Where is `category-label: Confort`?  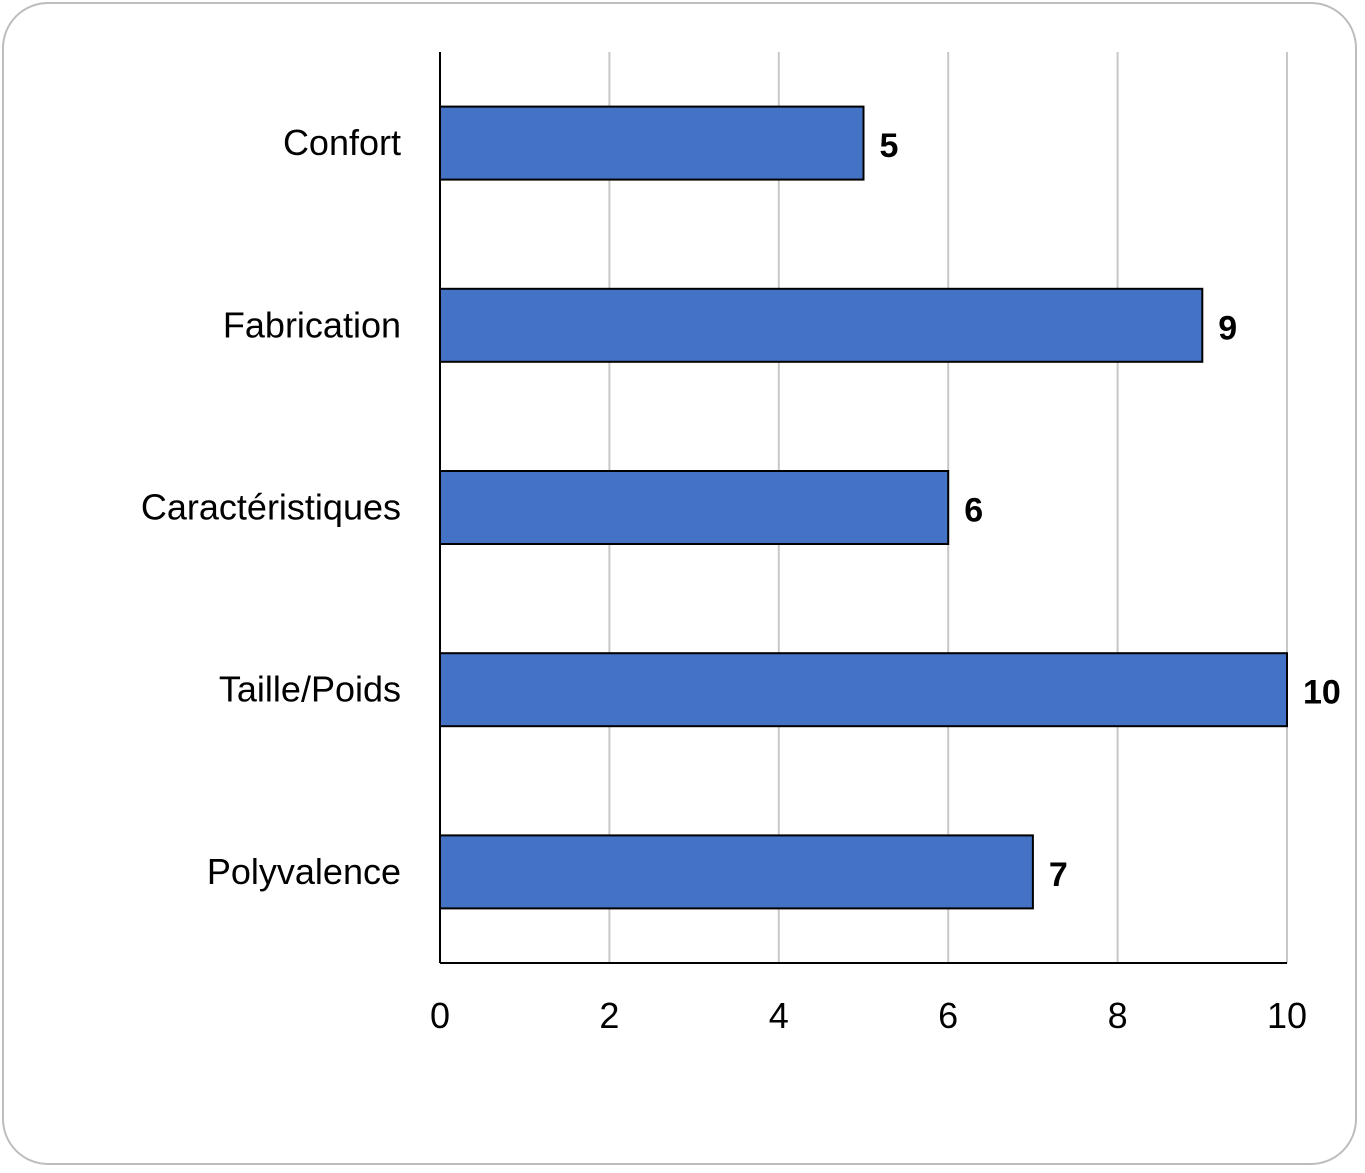 category-label: Confort is located at coordinates (342, 142).